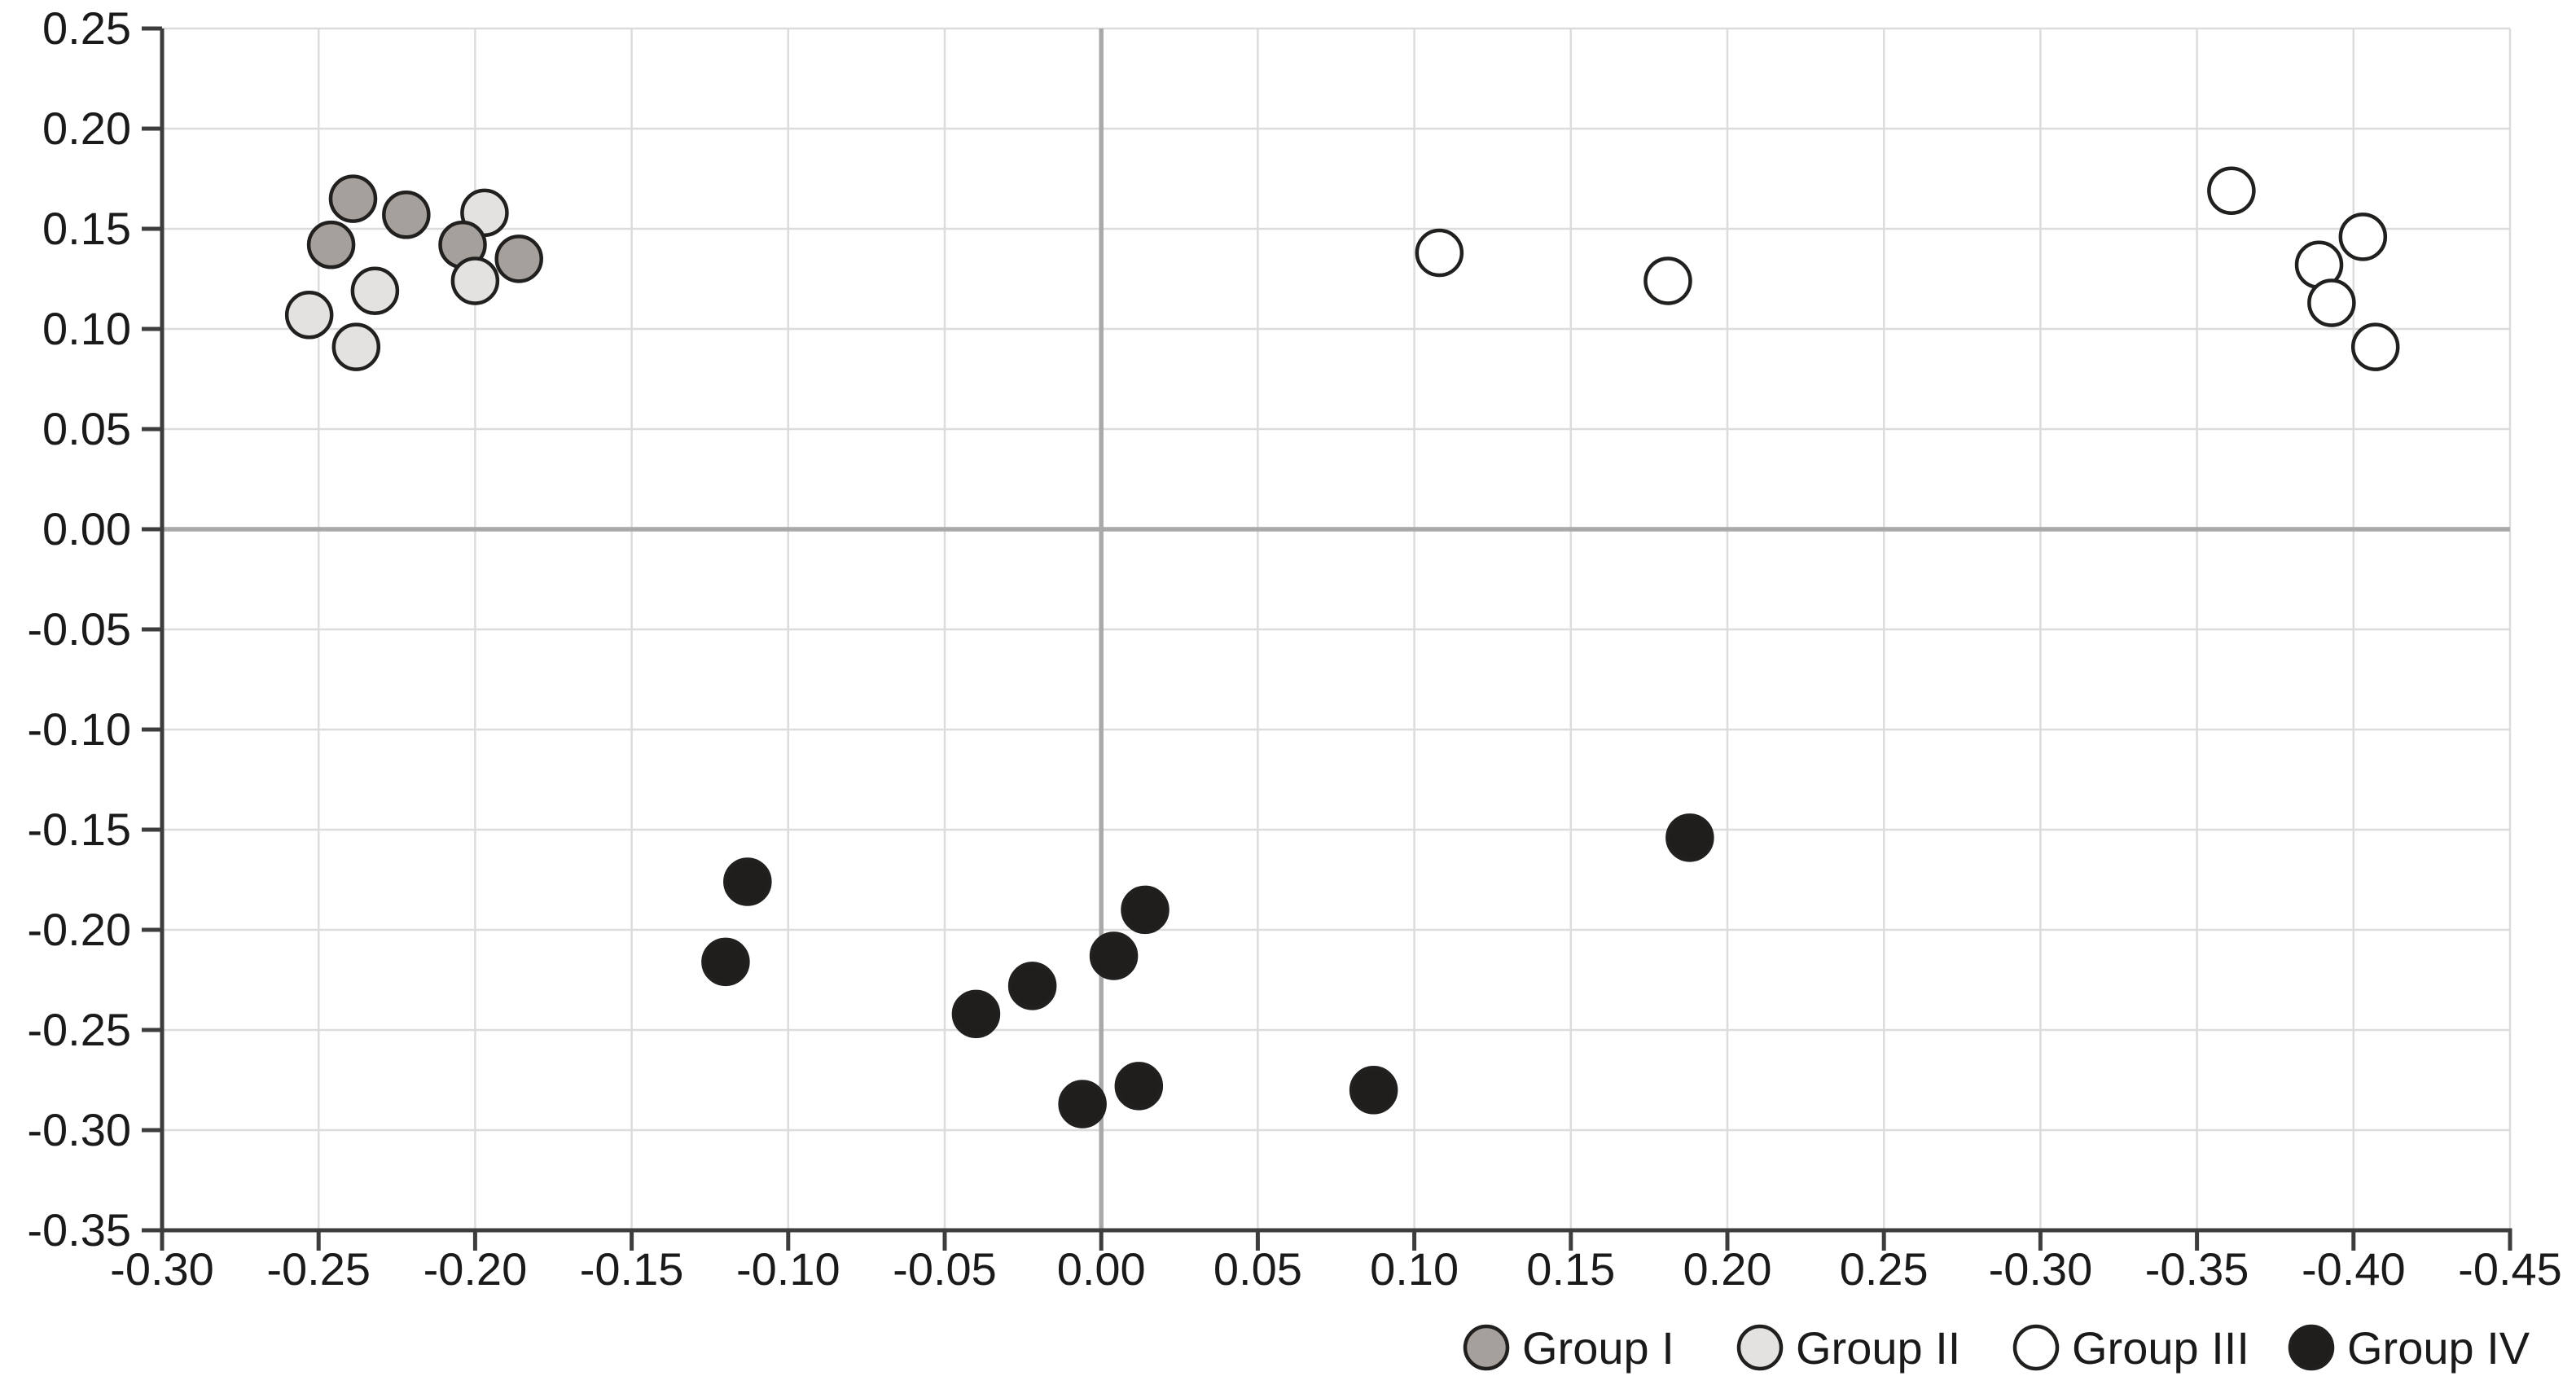 The image size is (2576, 1398). Describe the element at coordinates (475, 1269) in the screenshot. I see `x-tick-label: -0.20` at that location.